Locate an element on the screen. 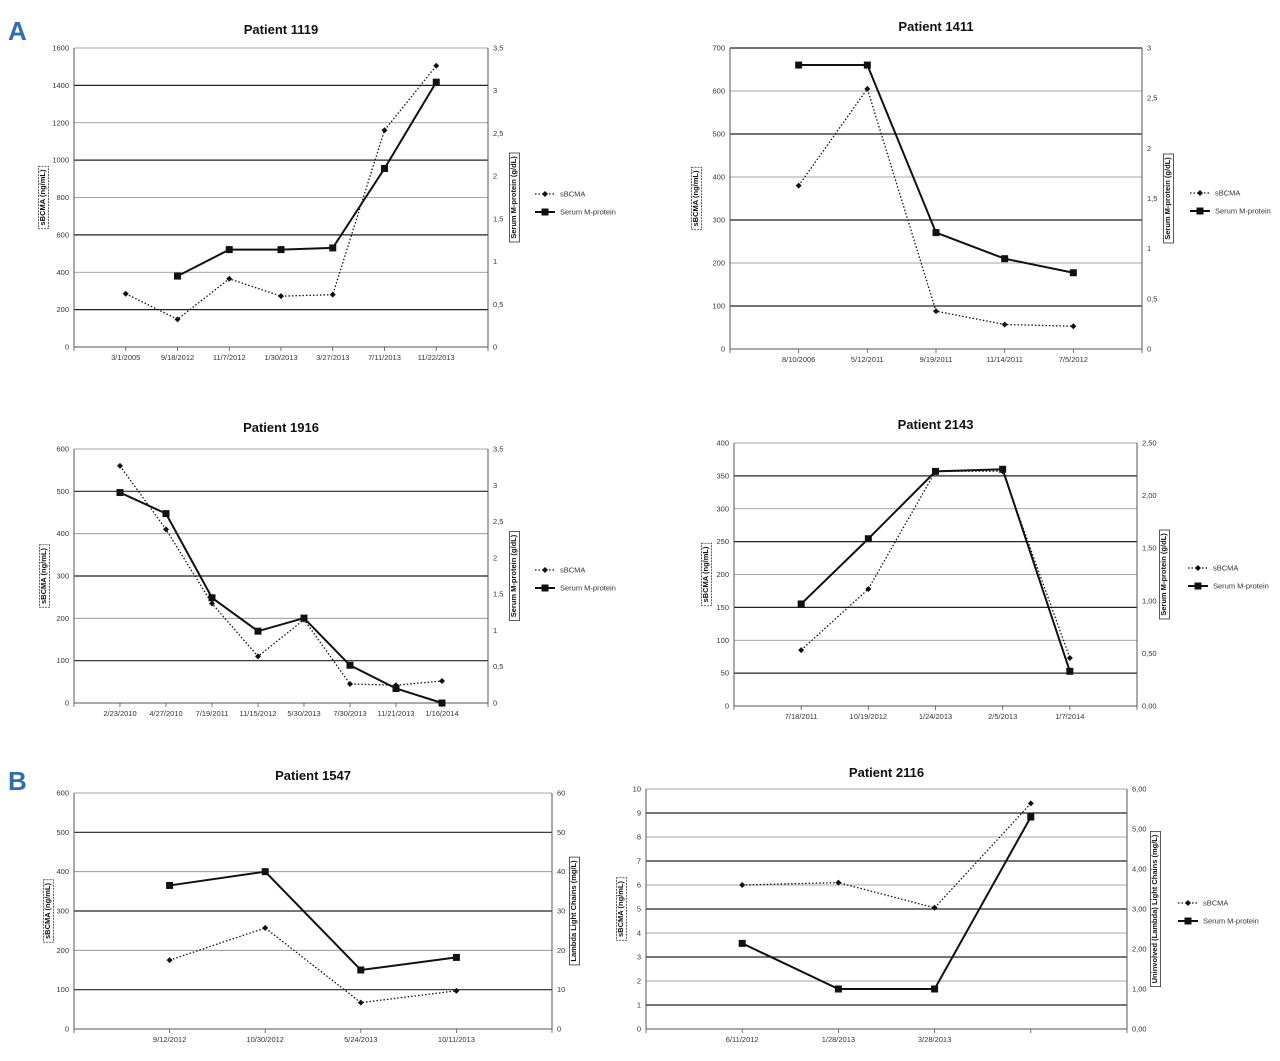  chart-title: Patient 1119 is located at coordinates (281, 29).